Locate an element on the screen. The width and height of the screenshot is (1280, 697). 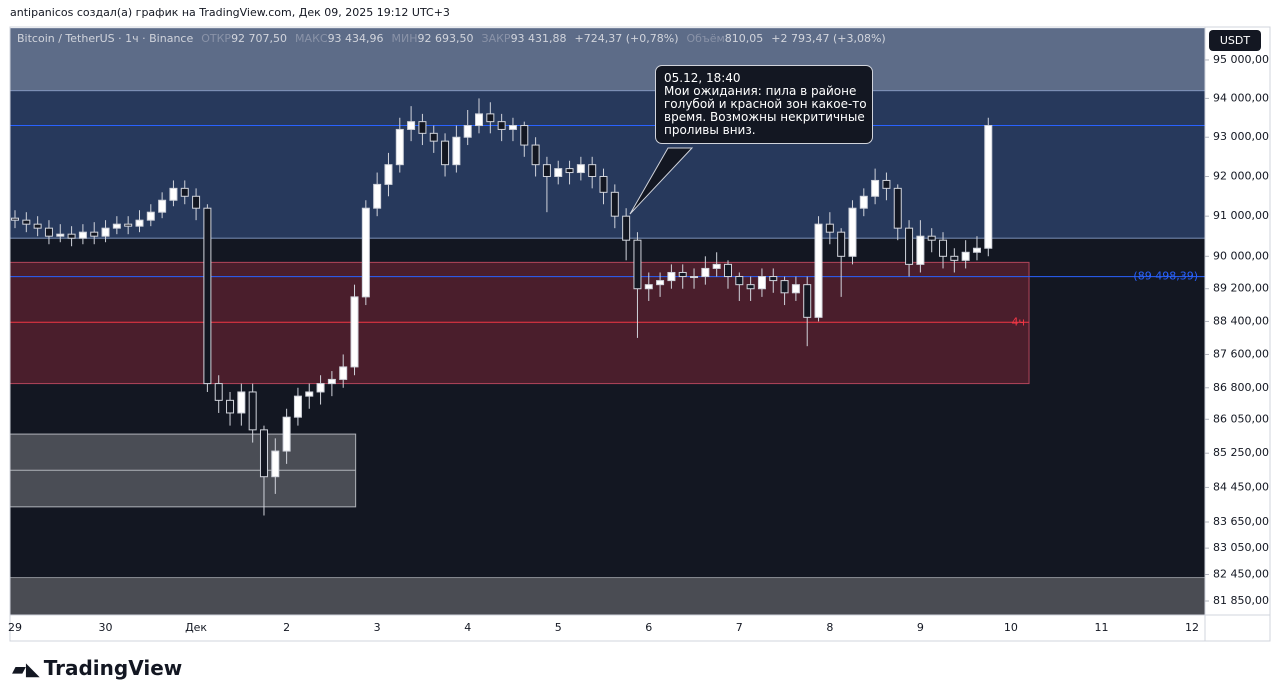
stat-label: Объём is located at coordinates (705, 38).